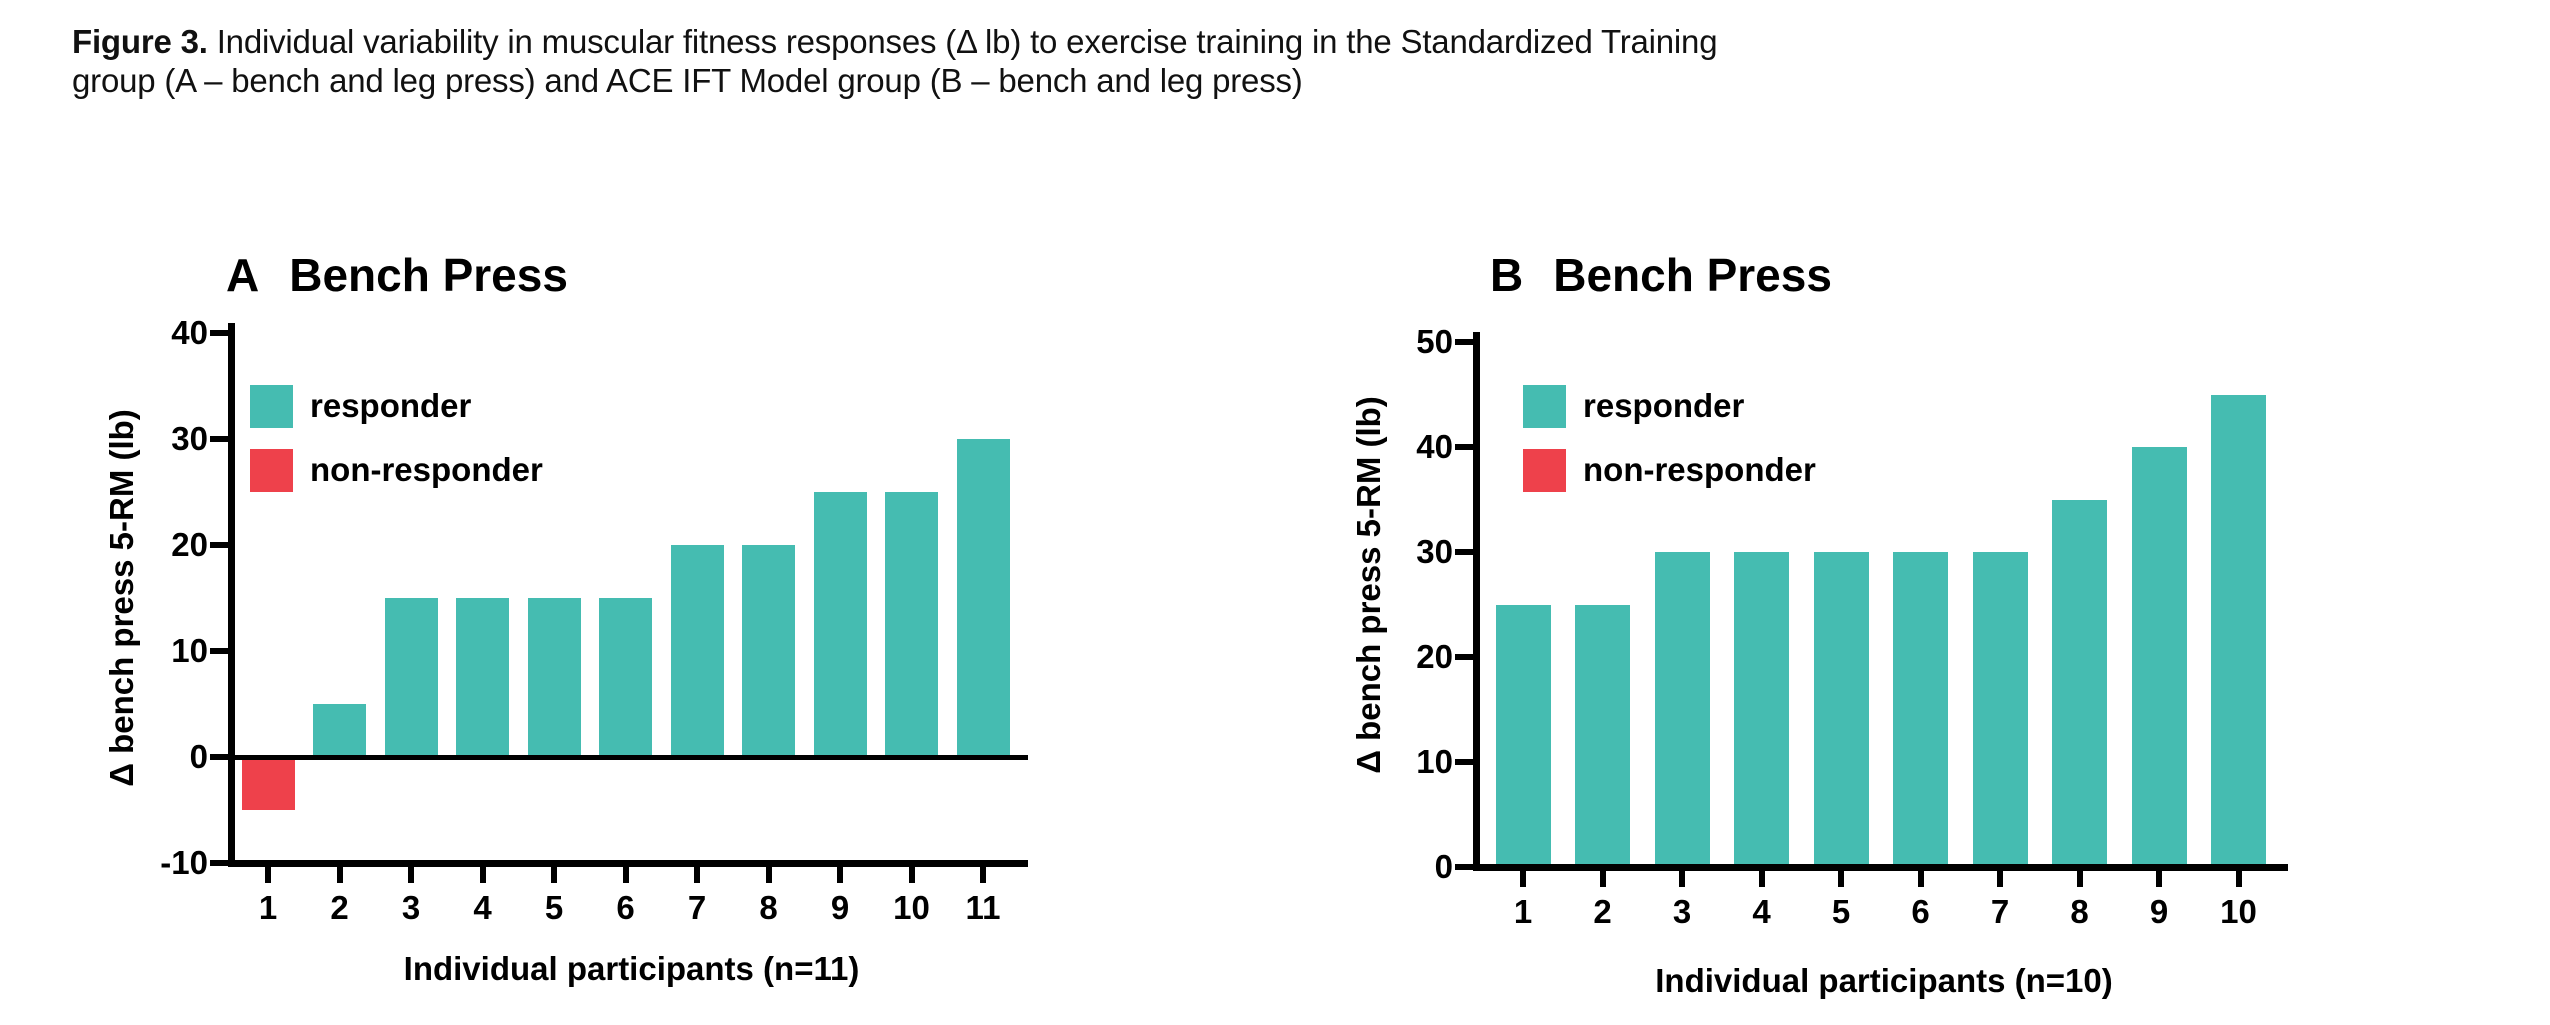 The width and height of the screenshot is (2550, 1025). What do you see at coordinates (339, 907) in the screenshot?
I see `chart-a-x-tick-label-2: 2` at bounding box center [339, 907].